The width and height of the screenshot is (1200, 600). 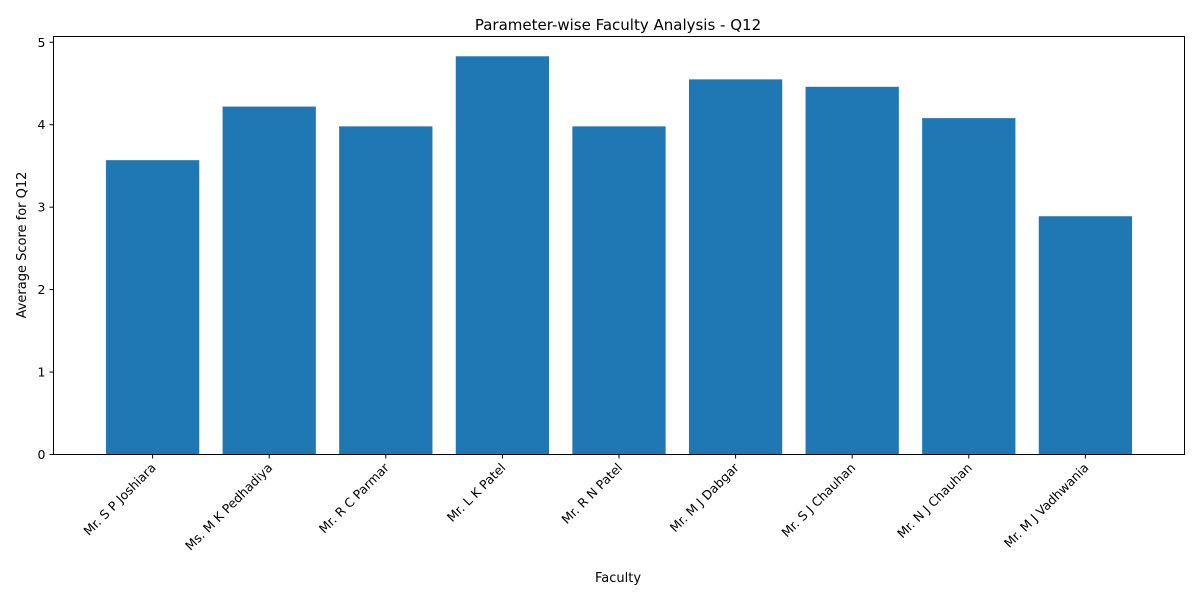 I want to click on y-tick-label: 0, so click(x=42, y=454).